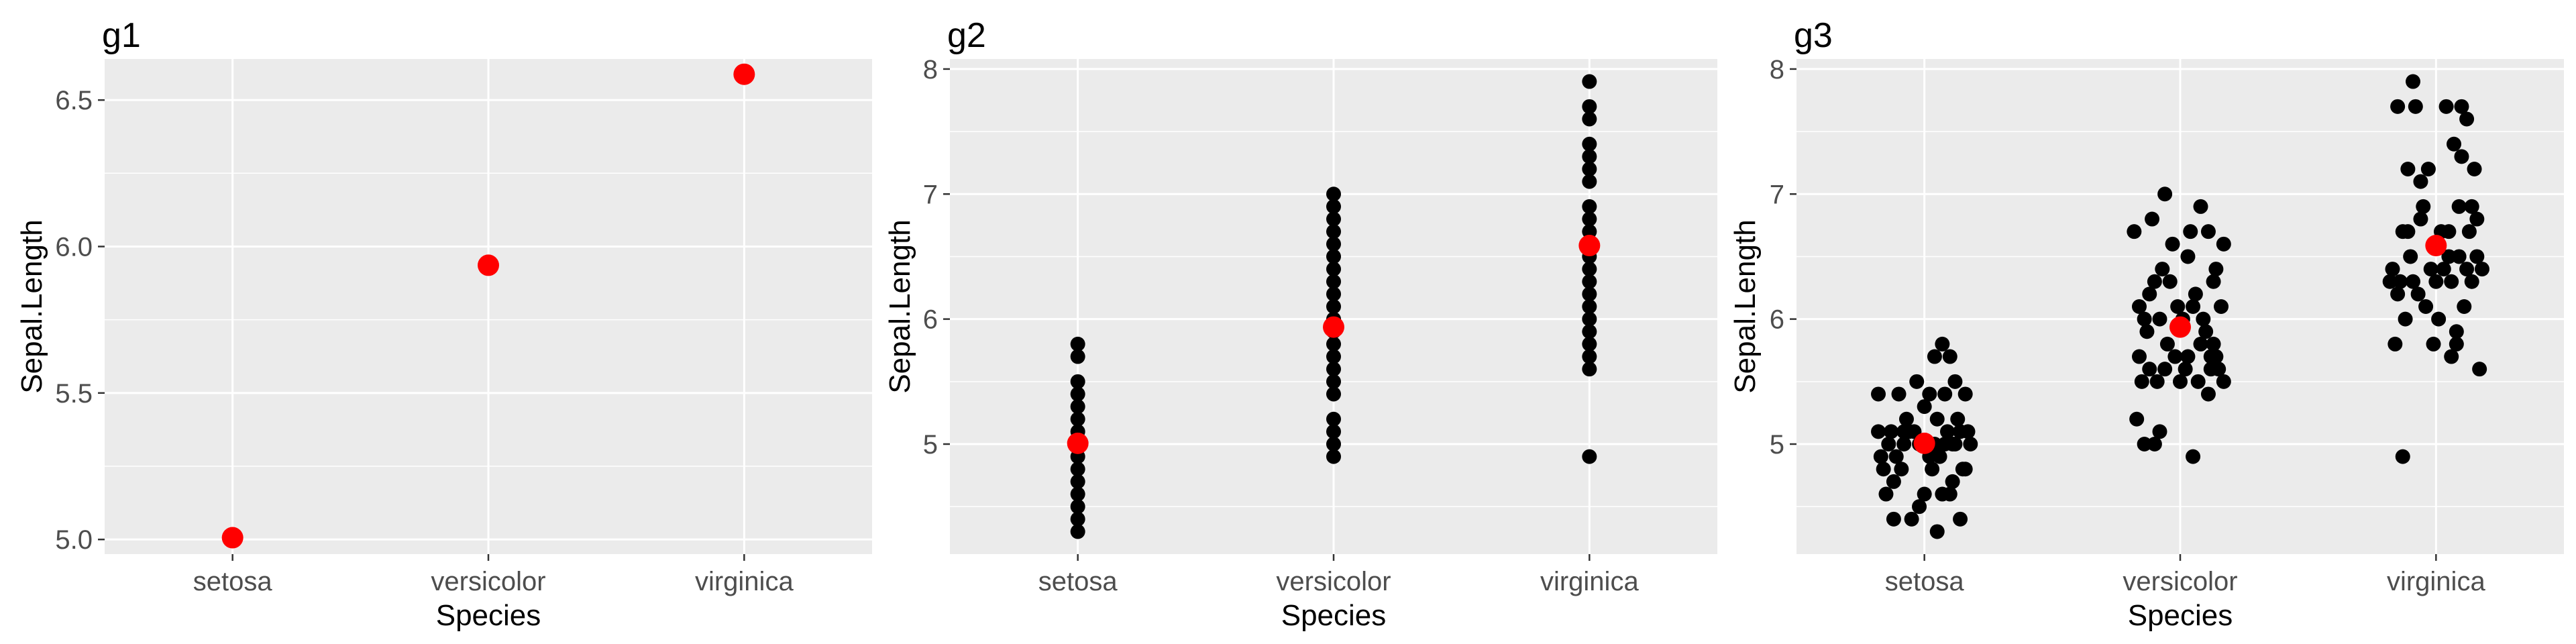 The height and width of the screenshot is (644, 2576). What do you see at coordinates (121, 35) in the screenshot?
I see `panel-title: g1` at bounding box center [121, 35].